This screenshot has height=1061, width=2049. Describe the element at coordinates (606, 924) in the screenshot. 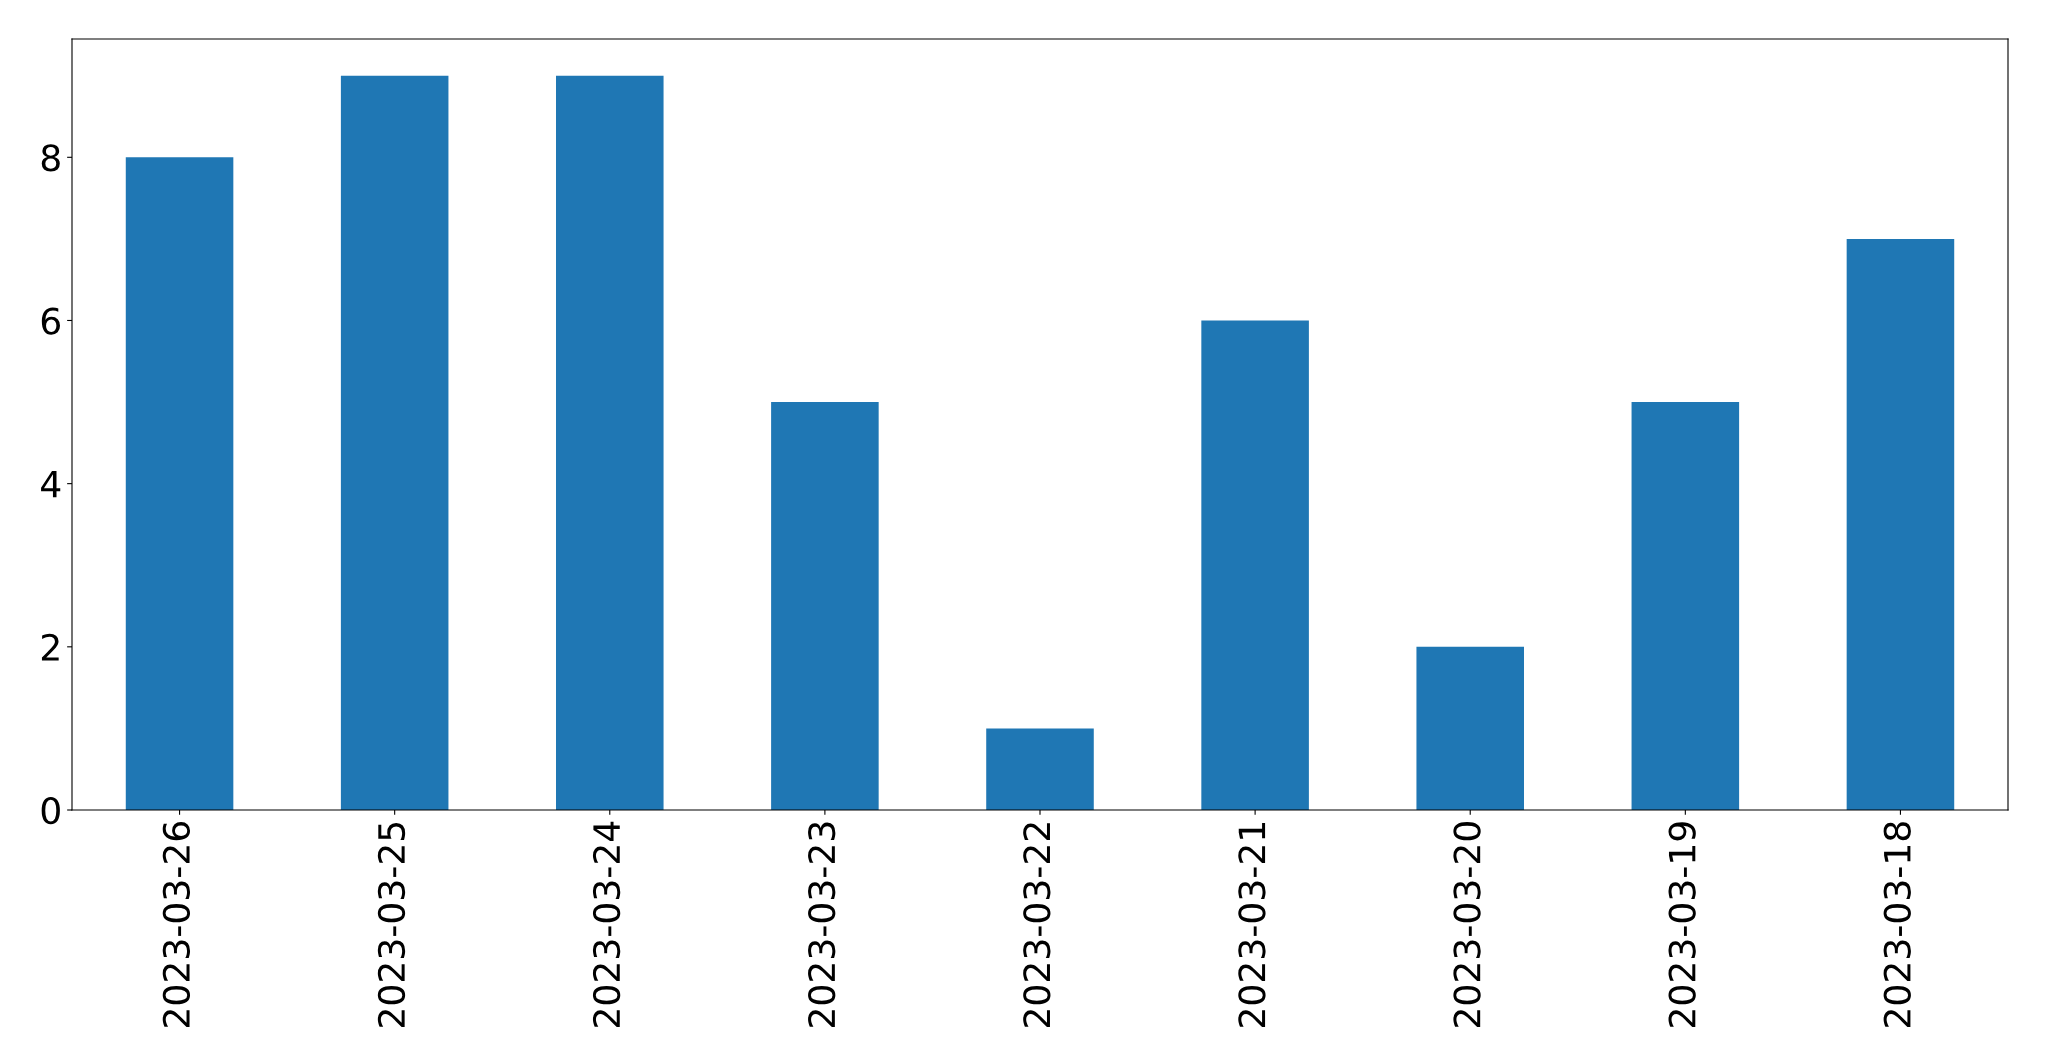

I see `x-tick-label: 2023-03-24` at that location.